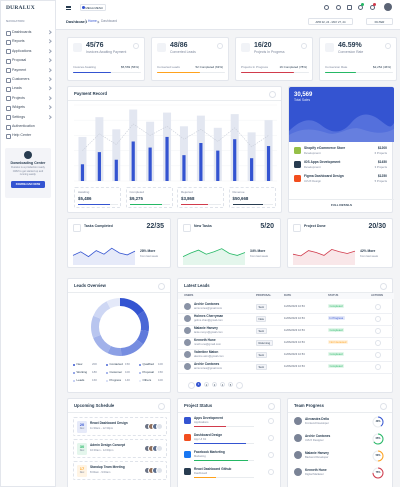 The image size is (400, 487). What do you see at coordinates (23, 126) in the screenshot?
I see `menu-item: Authentication` at bounding box center [23, 126].